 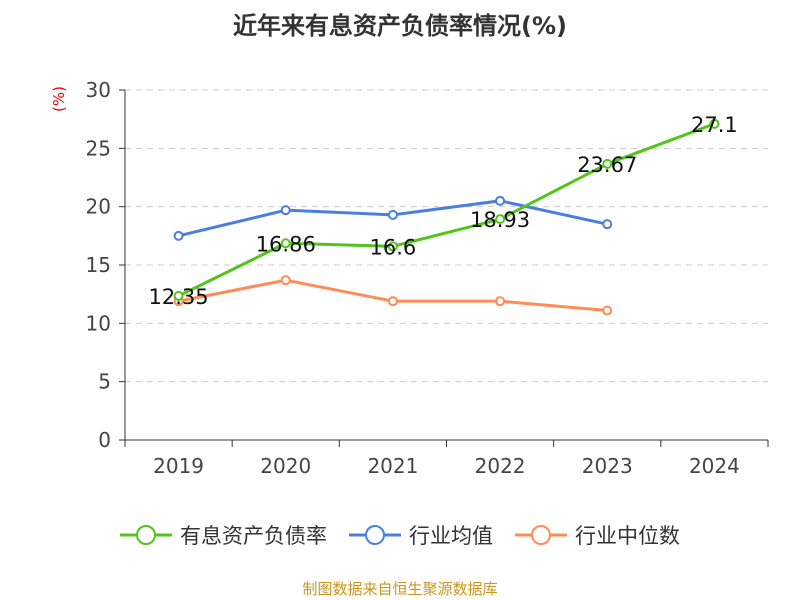 I want to click on legend-item: 行业中位数, so click(x=597, y=535).